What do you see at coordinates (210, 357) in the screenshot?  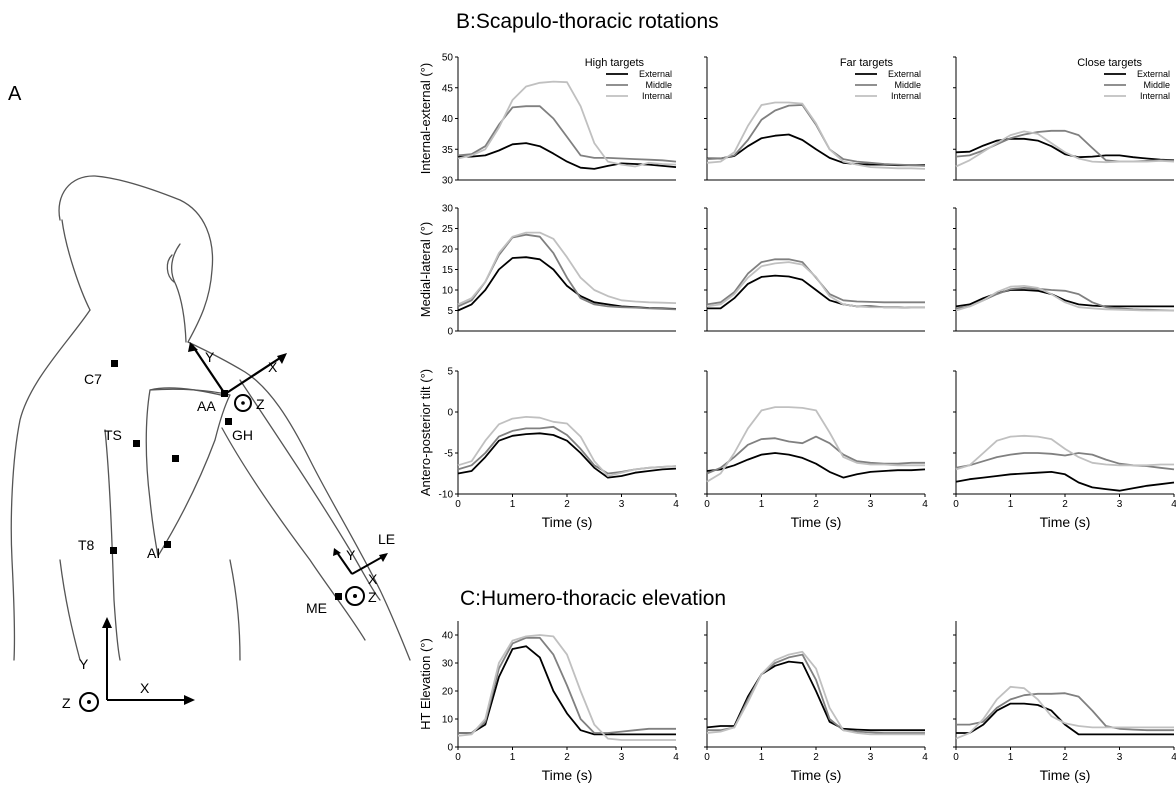 I see `scapula-y-axis-label: Y` at bounding box center [210, 357].